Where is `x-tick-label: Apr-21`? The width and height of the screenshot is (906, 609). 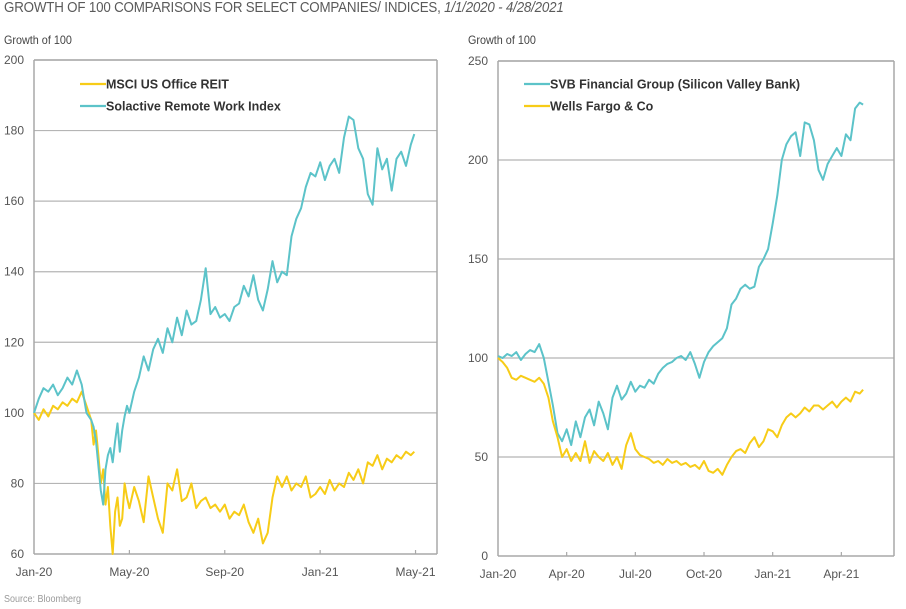
x-tick-label: Apr-21 is located at coordinates (841, 574).